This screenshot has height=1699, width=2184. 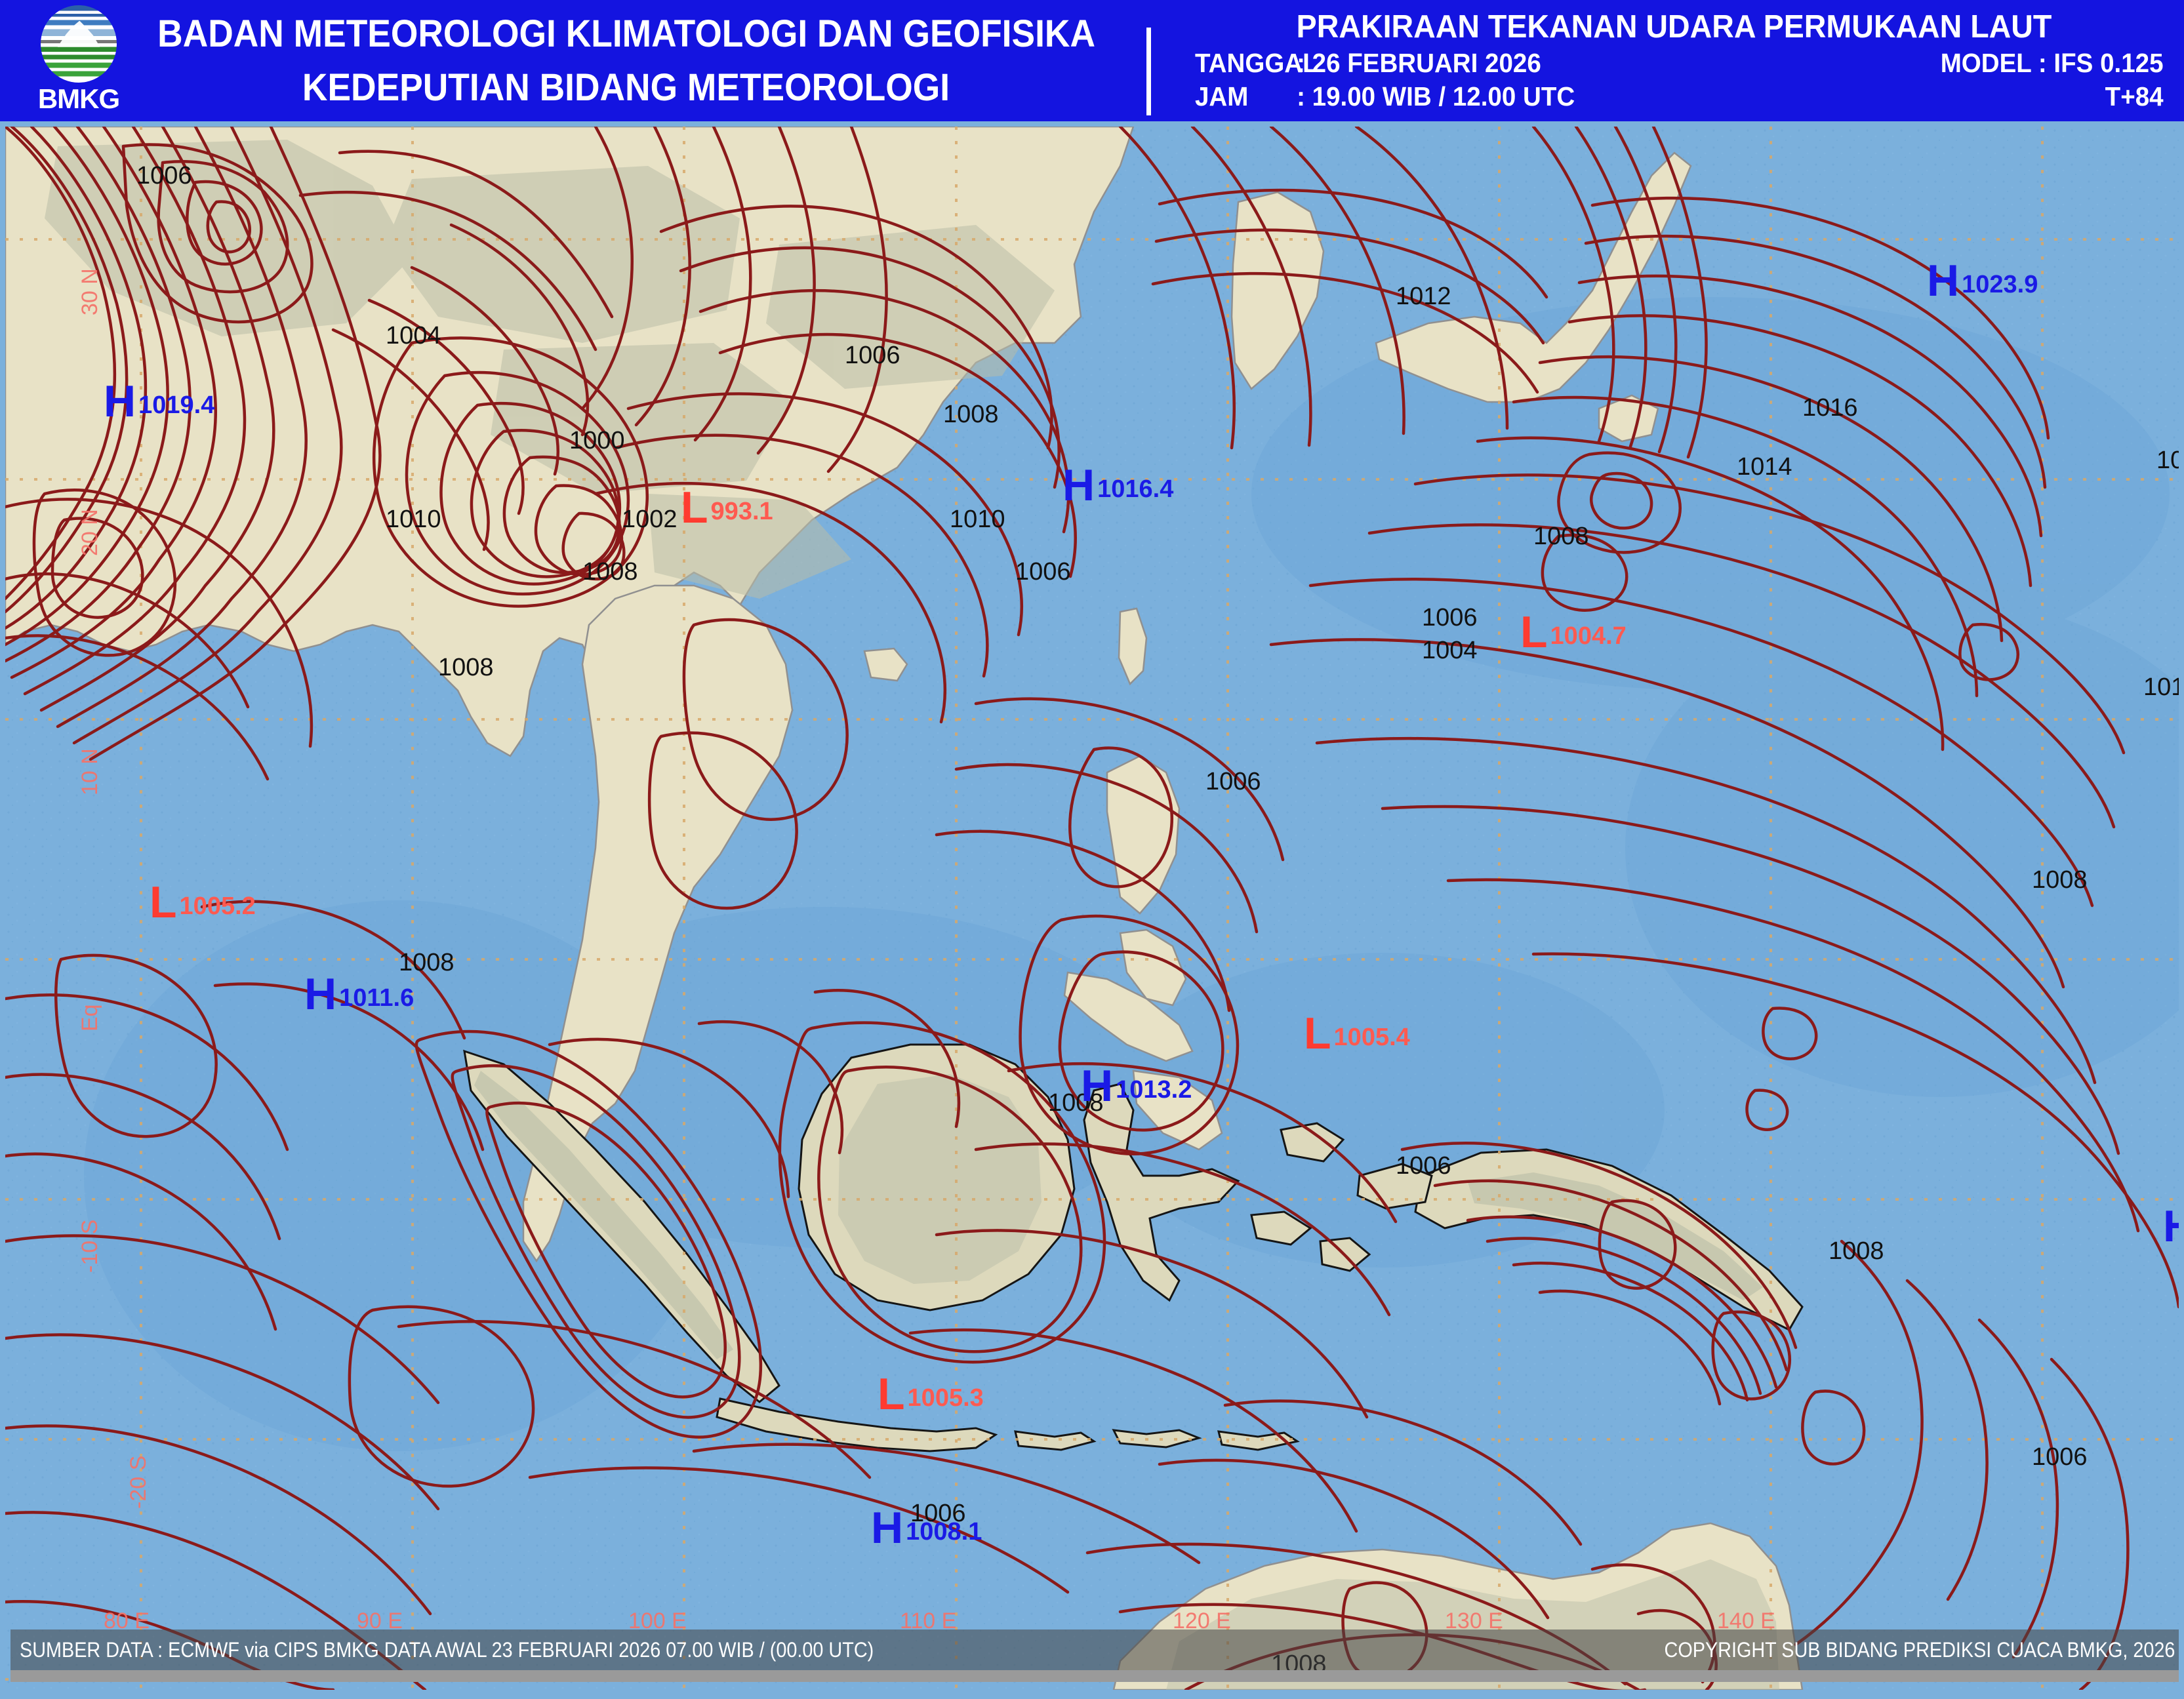 I want to click on high-pressure-center: H 1011.6, so click(x=359, y=994).